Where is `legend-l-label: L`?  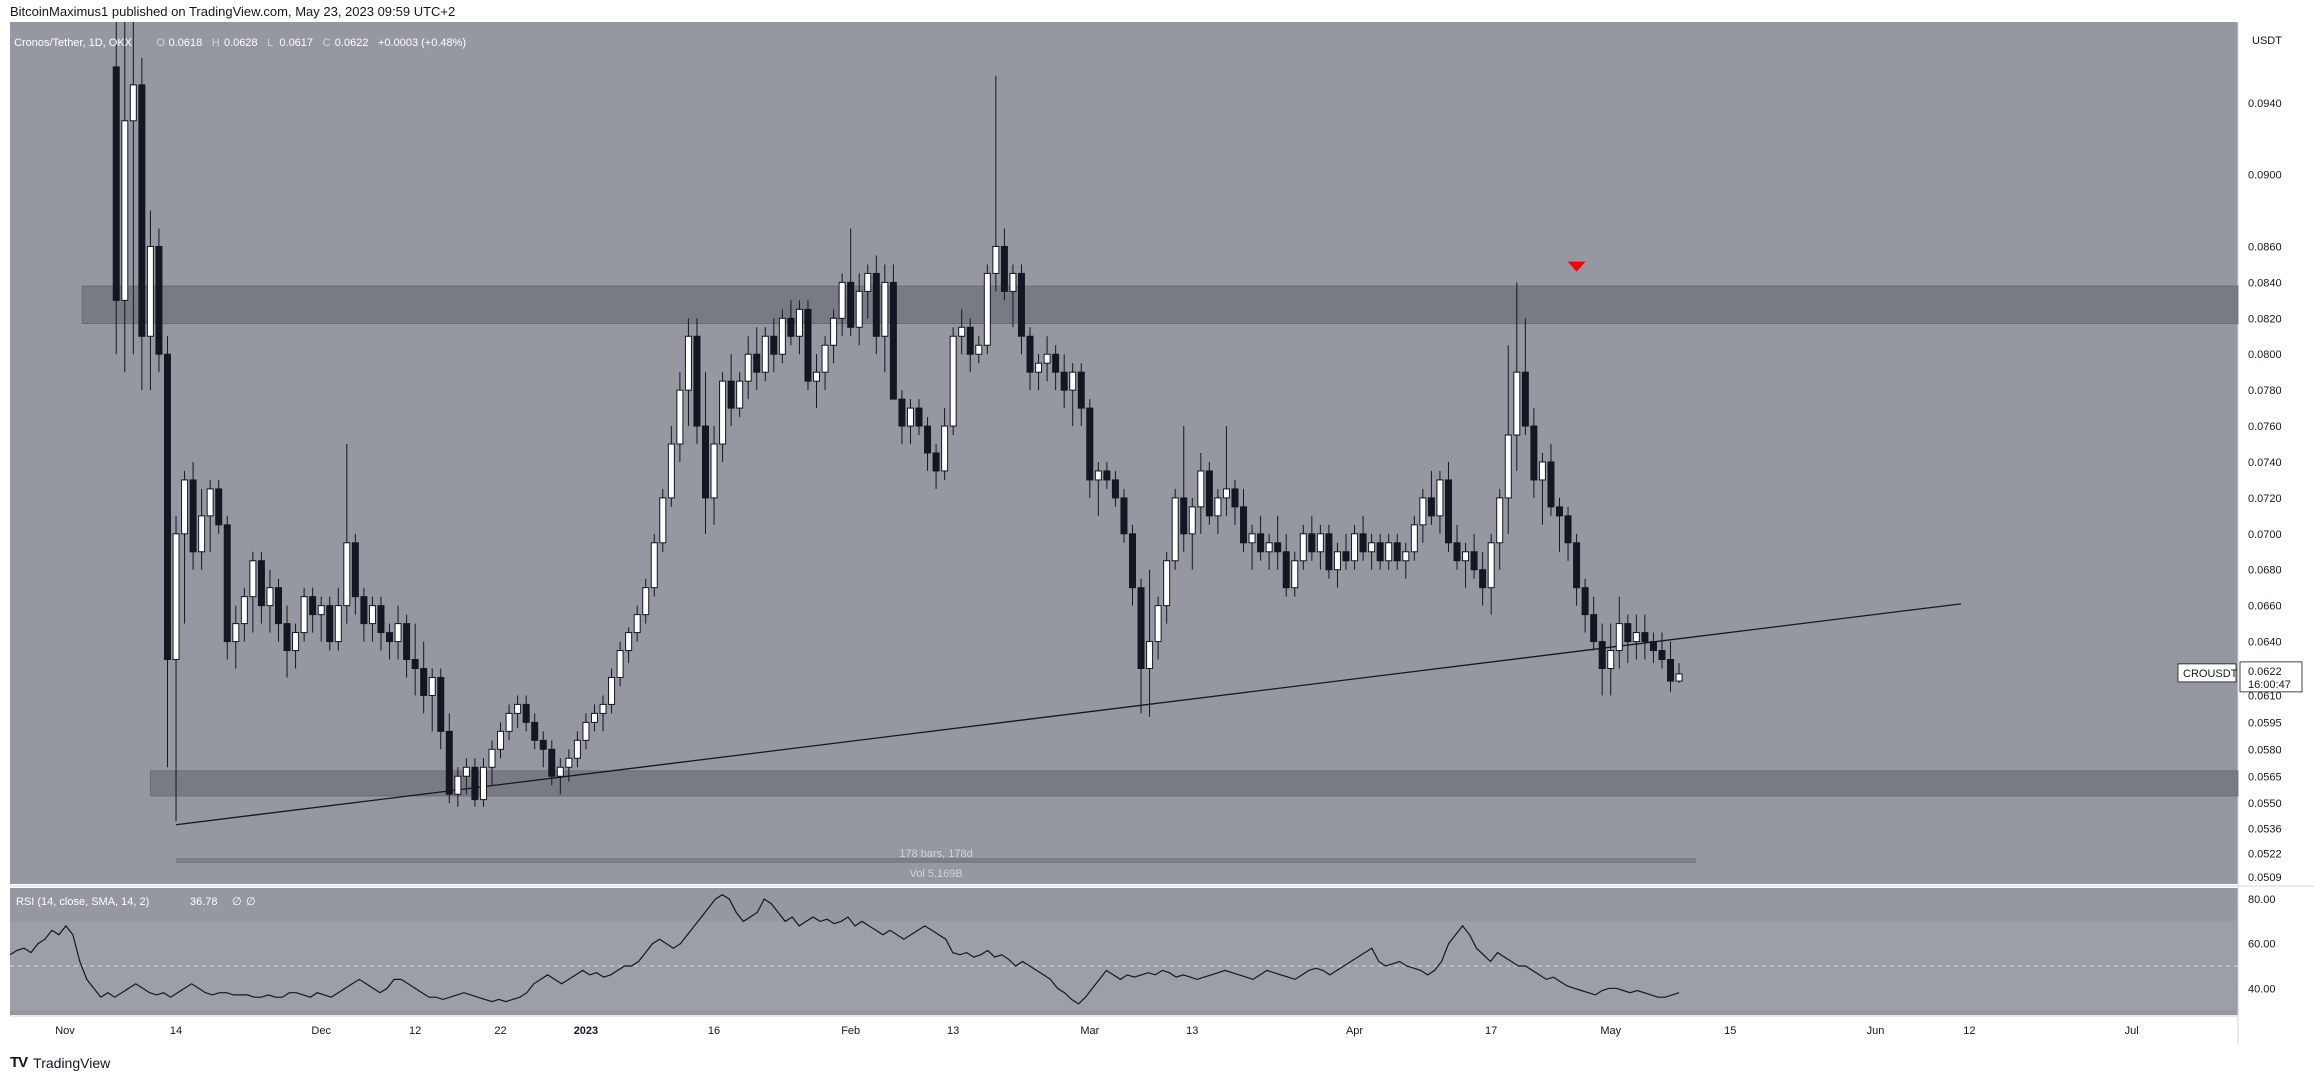 legend-l-label: L is located at coordinates (270, 43).